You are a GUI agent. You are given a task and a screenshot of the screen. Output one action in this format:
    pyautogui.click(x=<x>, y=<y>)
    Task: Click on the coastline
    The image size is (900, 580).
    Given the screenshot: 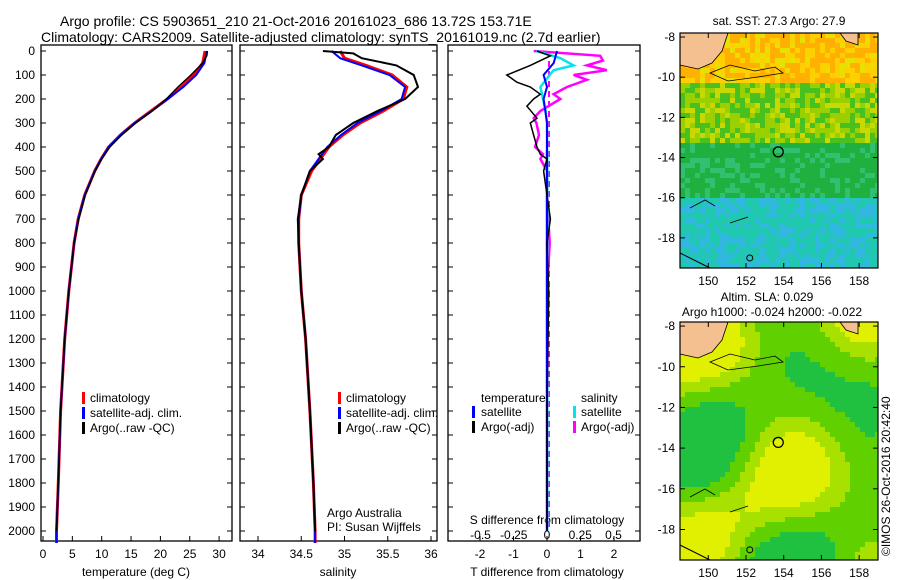 What is the action you would take?
    pyautogui.click(x=746, y=73)
    